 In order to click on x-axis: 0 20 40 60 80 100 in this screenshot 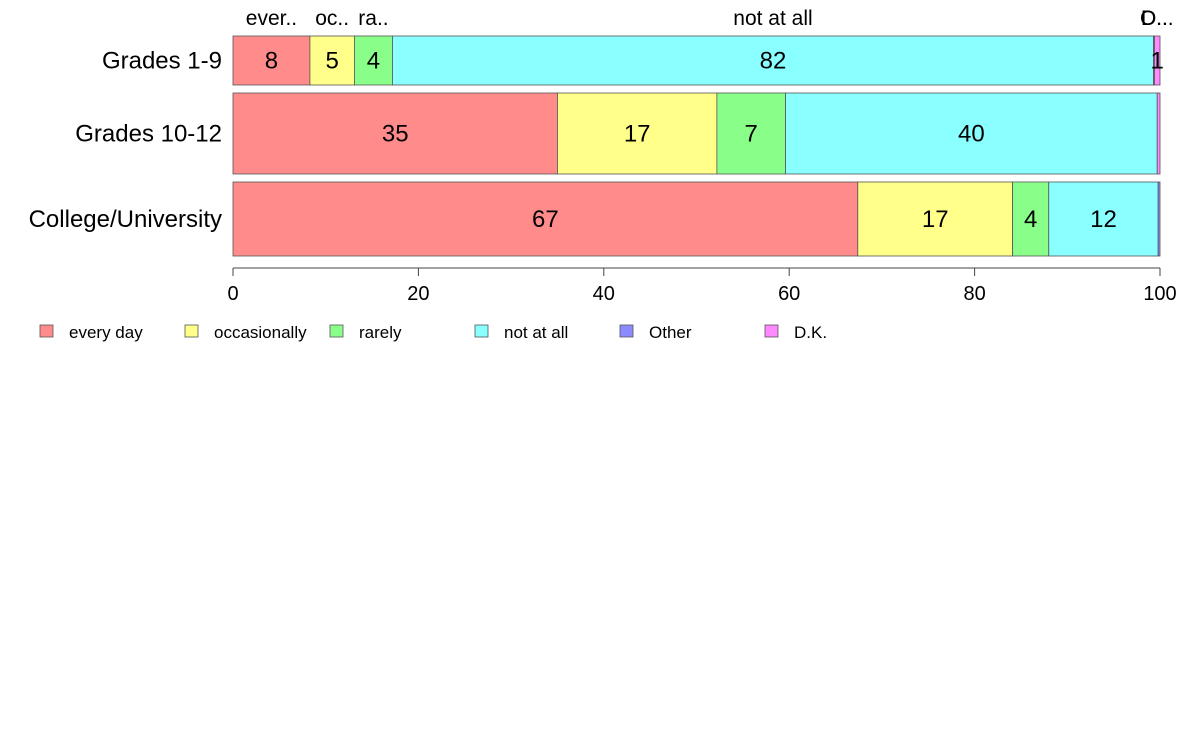, I will do `click(702, 286)`.